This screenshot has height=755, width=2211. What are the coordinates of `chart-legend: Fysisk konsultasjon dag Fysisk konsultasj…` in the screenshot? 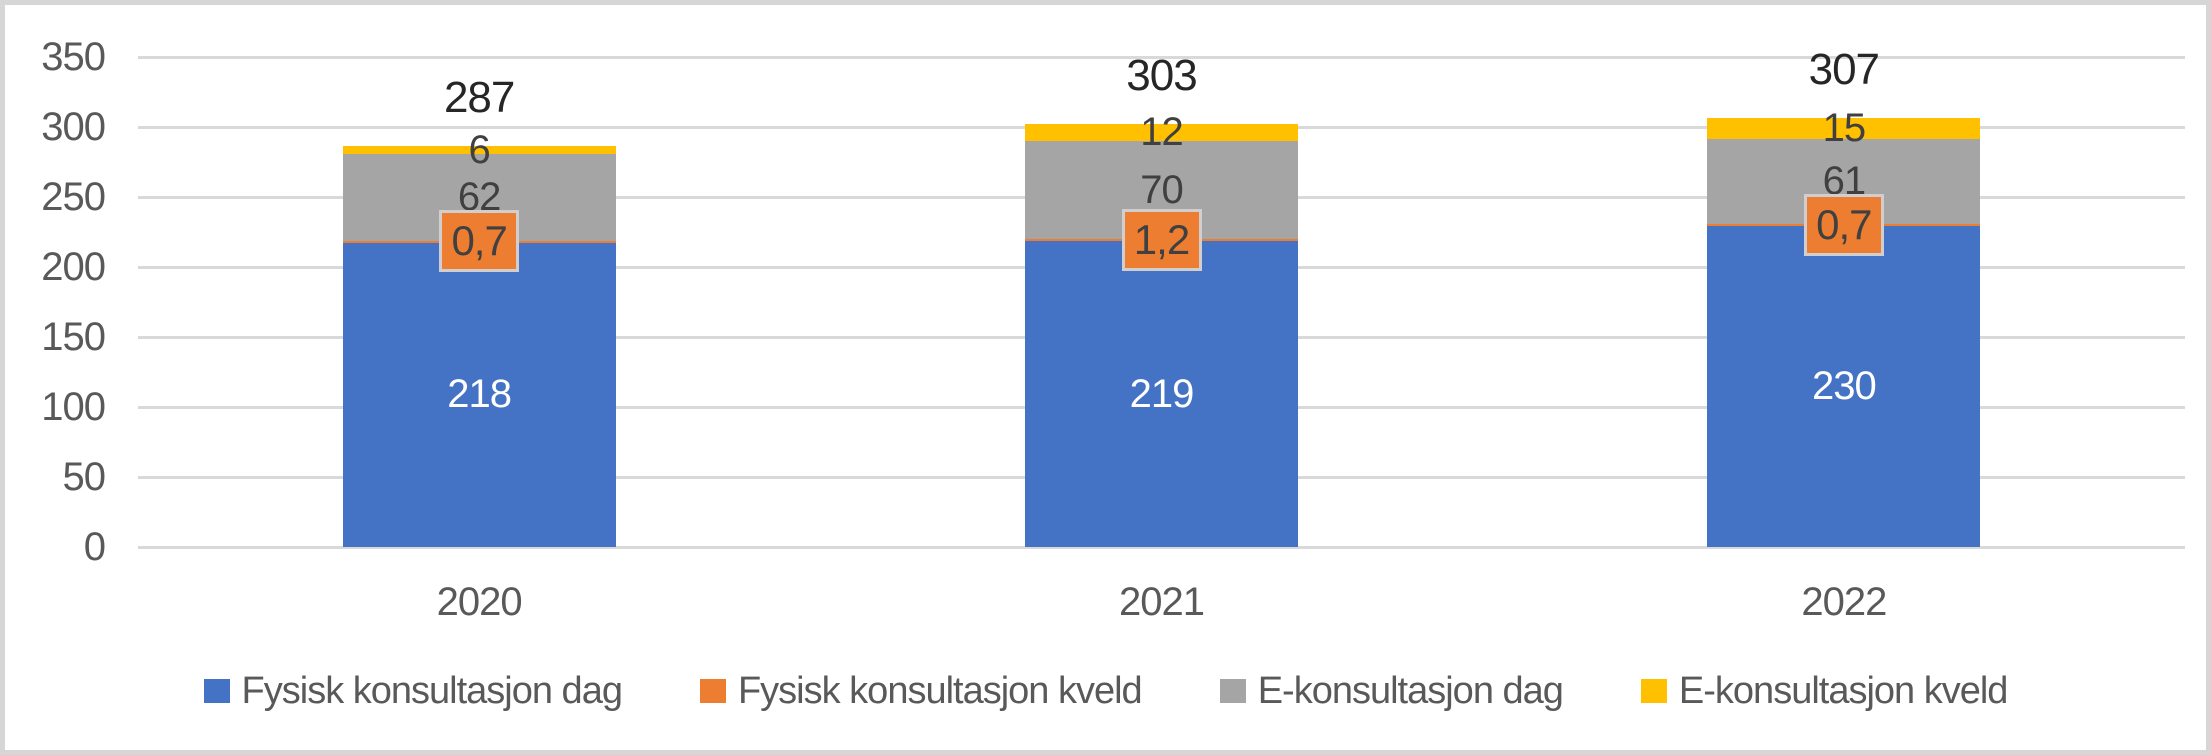 It's located at (1105, 691).